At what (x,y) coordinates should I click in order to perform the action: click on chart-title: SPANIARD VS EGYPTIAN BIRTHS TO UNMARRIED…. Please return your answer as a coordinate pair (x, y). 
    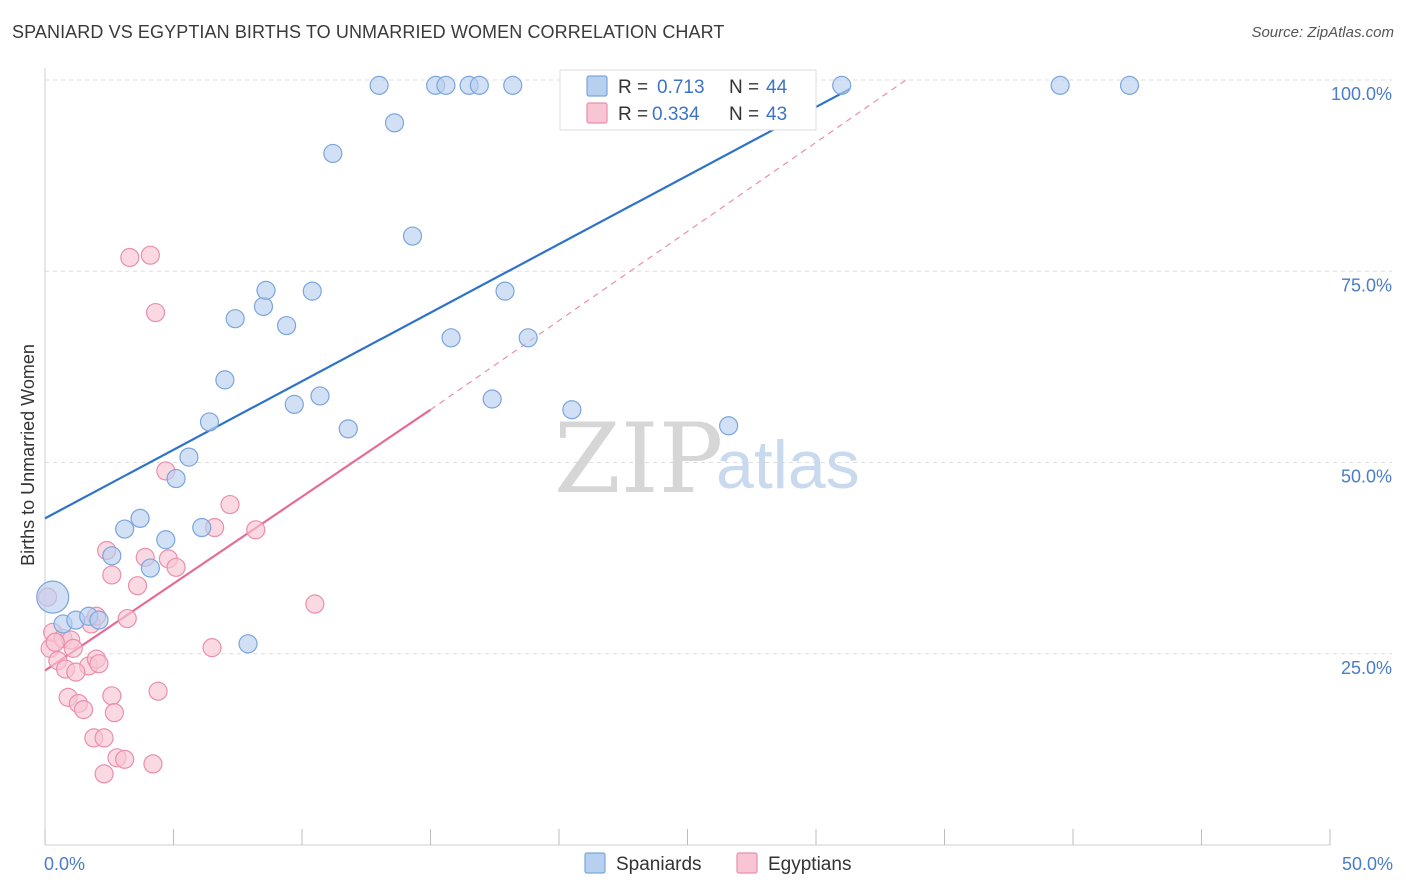
    Looking at the image, I should click on (368, 32).